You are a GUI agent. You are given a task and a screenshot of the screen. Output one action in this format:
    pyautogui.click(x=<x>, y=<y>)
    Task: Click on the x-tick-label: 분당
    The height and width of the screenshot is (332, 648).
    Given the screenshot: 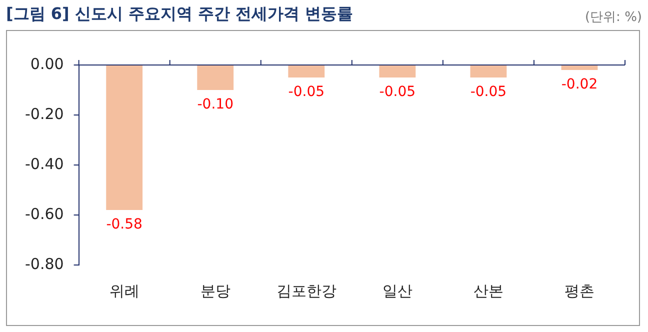 What is the action you would take?
    pyautogui.click(x=215, y=291)
    